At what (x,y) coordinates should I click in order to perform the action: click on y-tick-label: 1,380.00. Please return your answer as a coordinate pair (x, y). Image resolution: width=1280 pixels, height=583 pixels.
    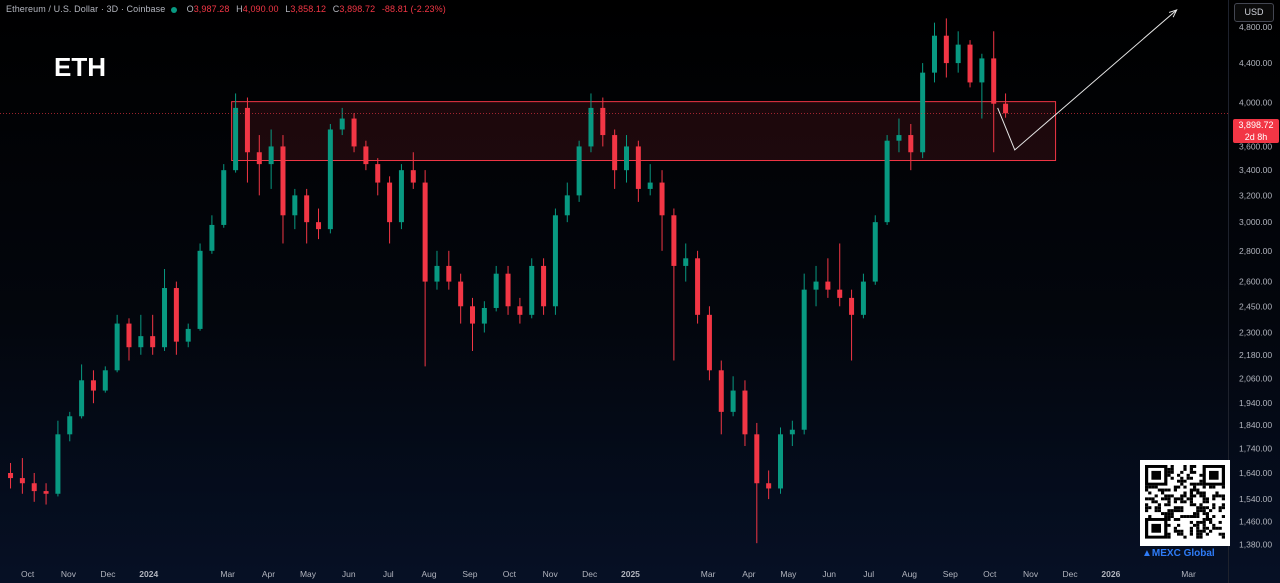
    Looking at the image, I should click on (1255, 545).